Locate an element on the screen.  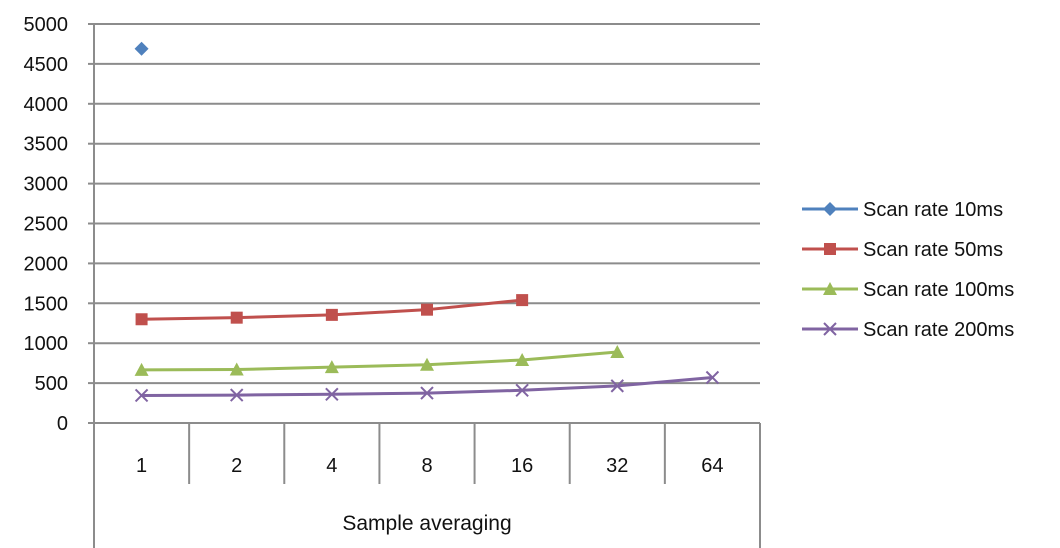
x-tick-label: 8 is located at coordinates (426, 466).